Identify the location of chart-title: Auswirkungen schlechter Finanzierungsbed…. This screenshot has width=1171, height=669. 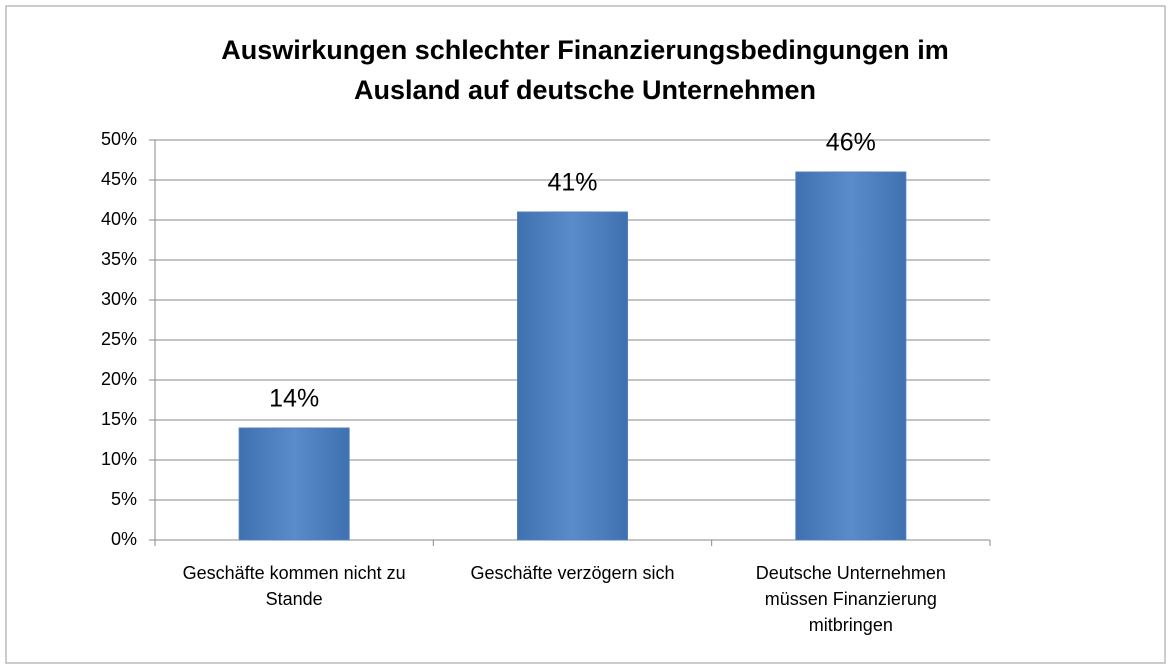
(585, 50).